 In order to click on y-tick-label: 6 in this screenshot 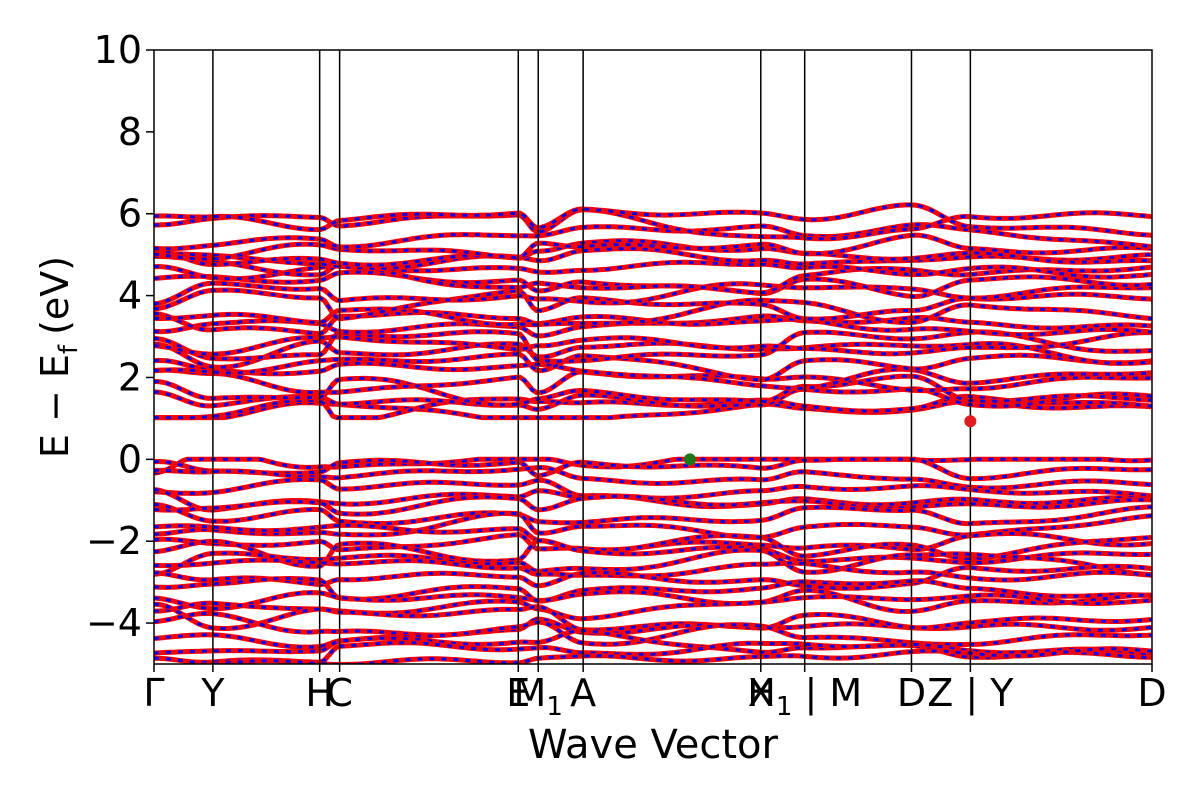, I will do `click(130, 214)`.